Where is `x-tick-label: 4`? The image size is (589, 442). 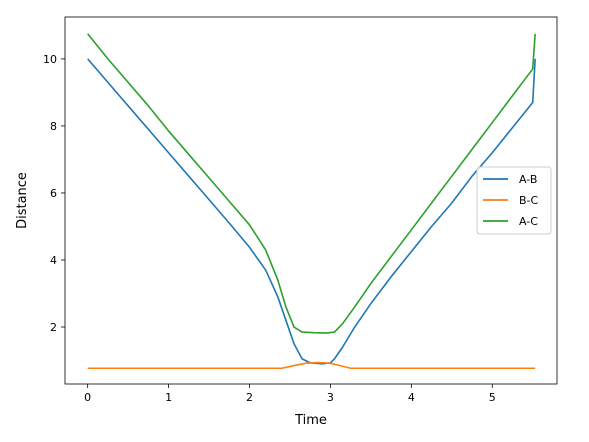
x-tick-label: 4 is located at coordinates (411, 397).